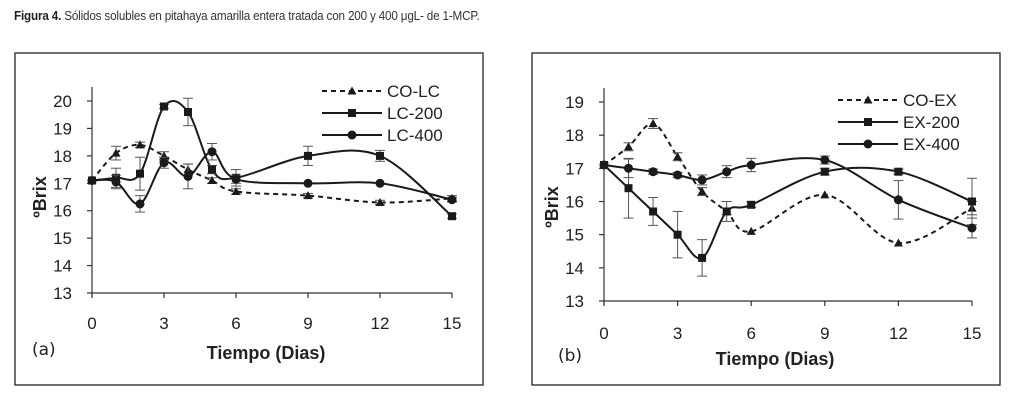 The width and height of the screenshot is (1023, 405). I want to click on legend-label: EX-200, so click(931, 122).